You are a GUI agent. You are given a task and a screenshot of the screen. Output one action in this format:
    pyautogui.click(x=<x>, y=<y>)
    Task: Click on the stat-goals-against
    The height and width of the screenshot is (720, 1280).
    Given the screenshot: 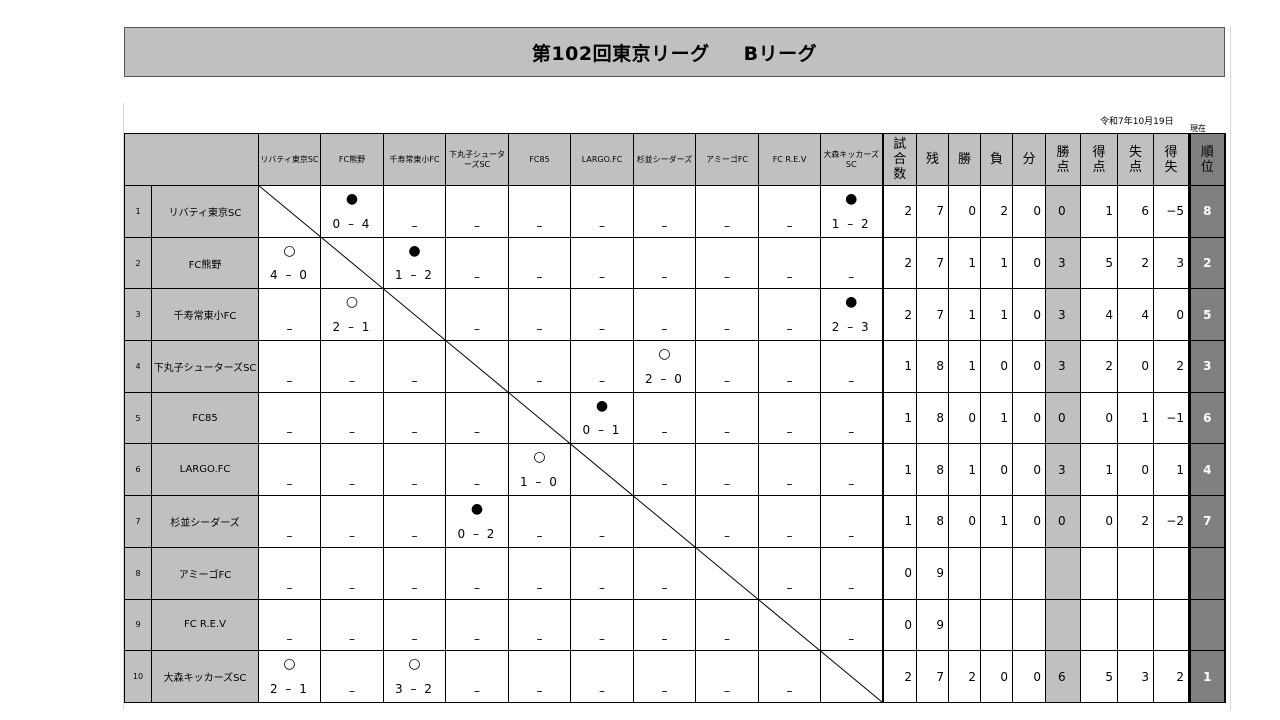 What is the action you would take?
    pyautogui.click(x=1135, y=573)
    